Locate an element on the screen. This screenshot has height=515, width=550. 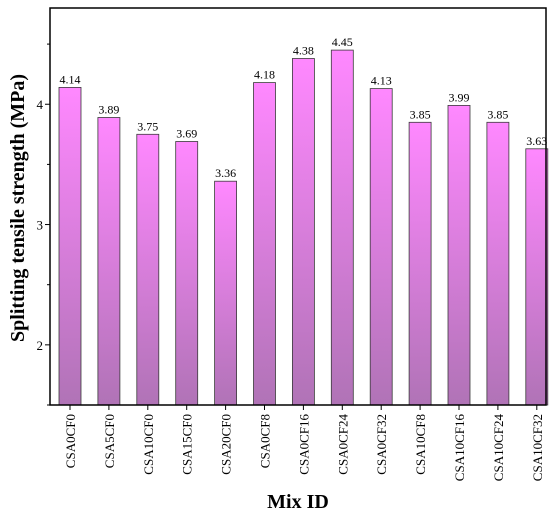
bar-CSA0CF16 is located at coordinates (303, 232).